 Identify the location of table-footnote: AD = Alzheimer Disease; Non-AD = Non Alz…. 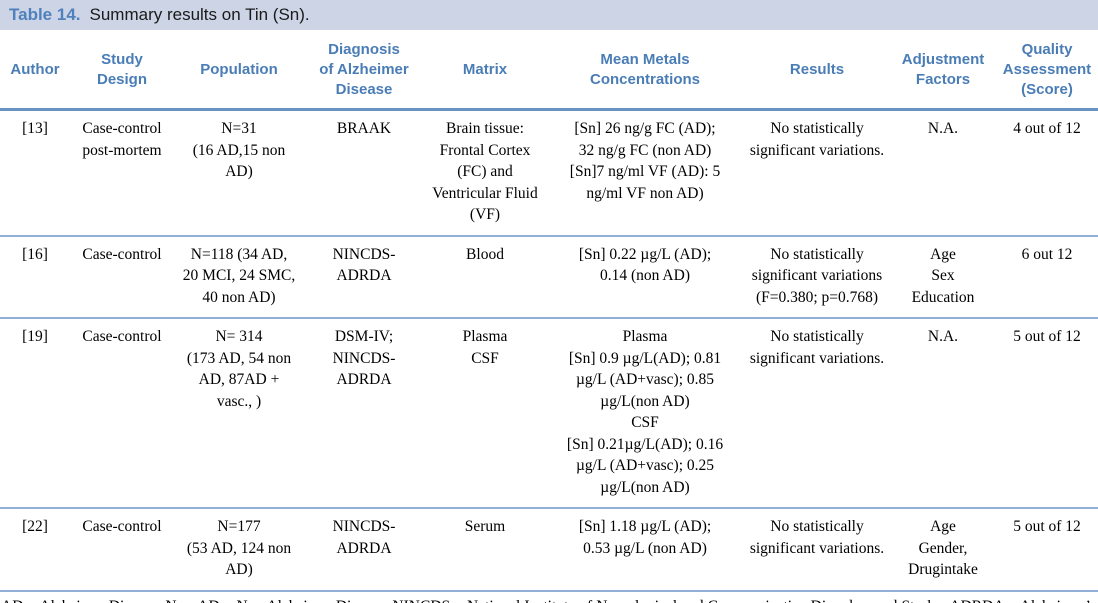
(549, 597).